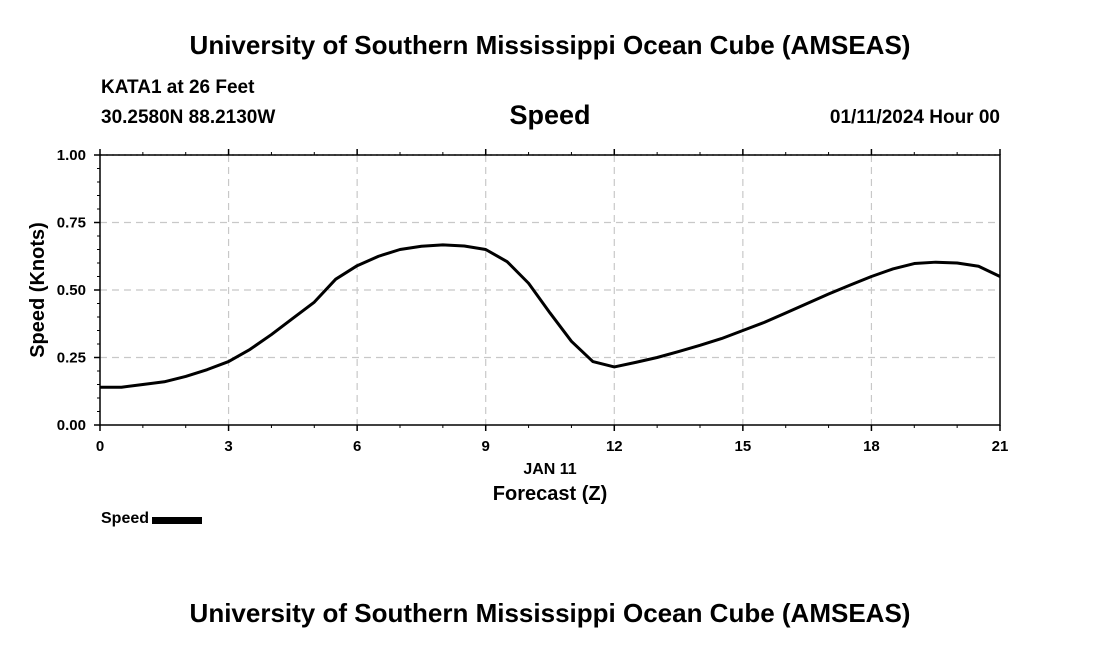  What do you see at coordinates (550, 115) in the screenshot?
I see `chart-title: Speed` at bounding box center [550, 115].